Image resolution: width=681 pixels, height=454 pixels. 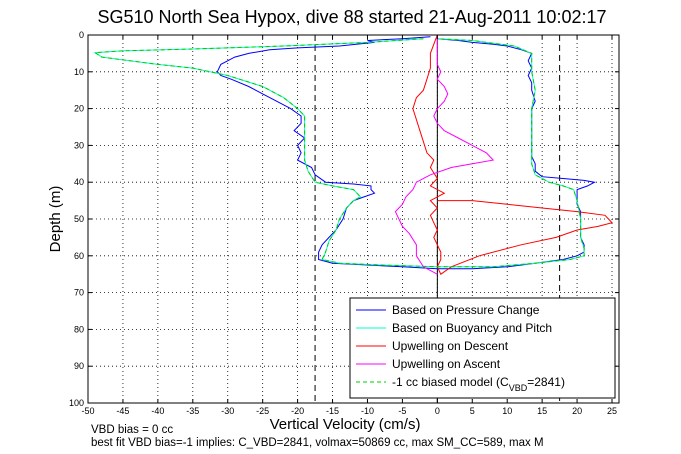 I want to click on x-tick-label: -25, so click(x=262, y=411).